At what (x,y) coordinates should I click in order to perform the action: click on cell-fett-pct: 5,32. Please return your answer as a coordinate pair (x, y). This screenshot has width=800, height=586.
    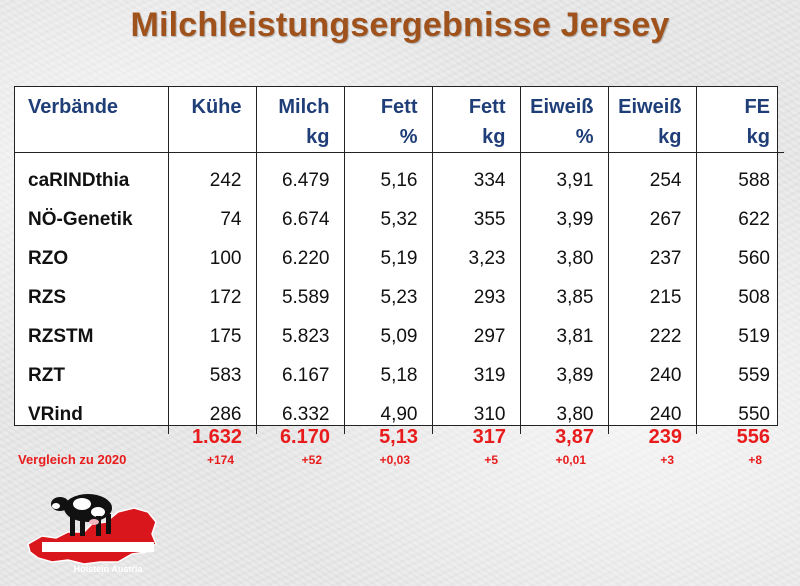
    Looking at the image, I should click on (387, 219).